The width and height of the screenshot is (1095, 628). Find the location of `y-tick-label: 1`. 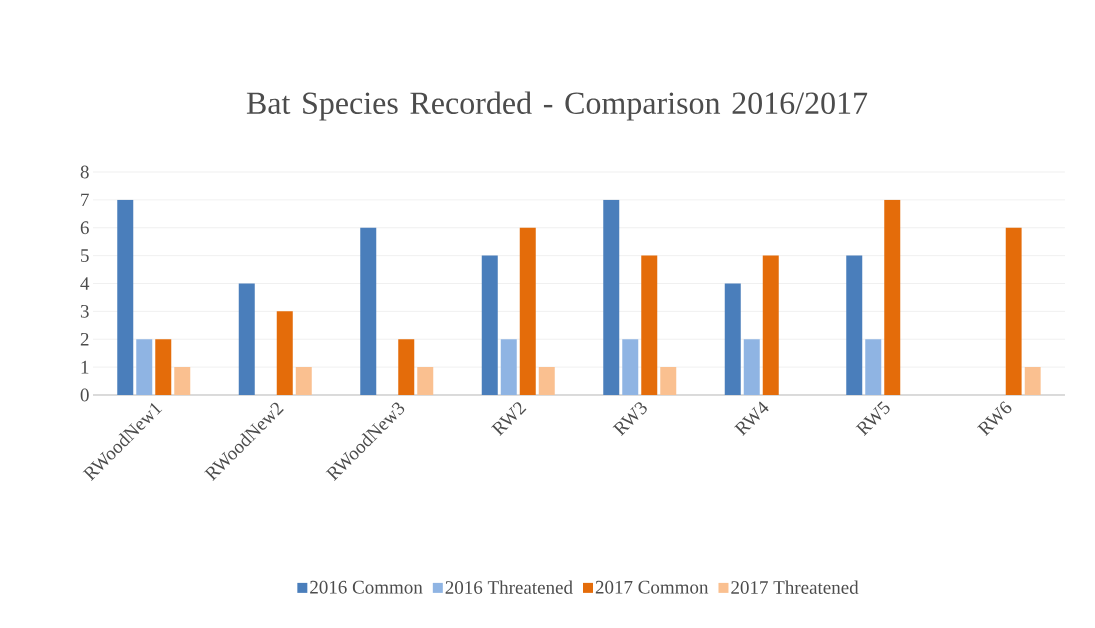

y-tick-label: 1 is located at coordinates (85, 367).